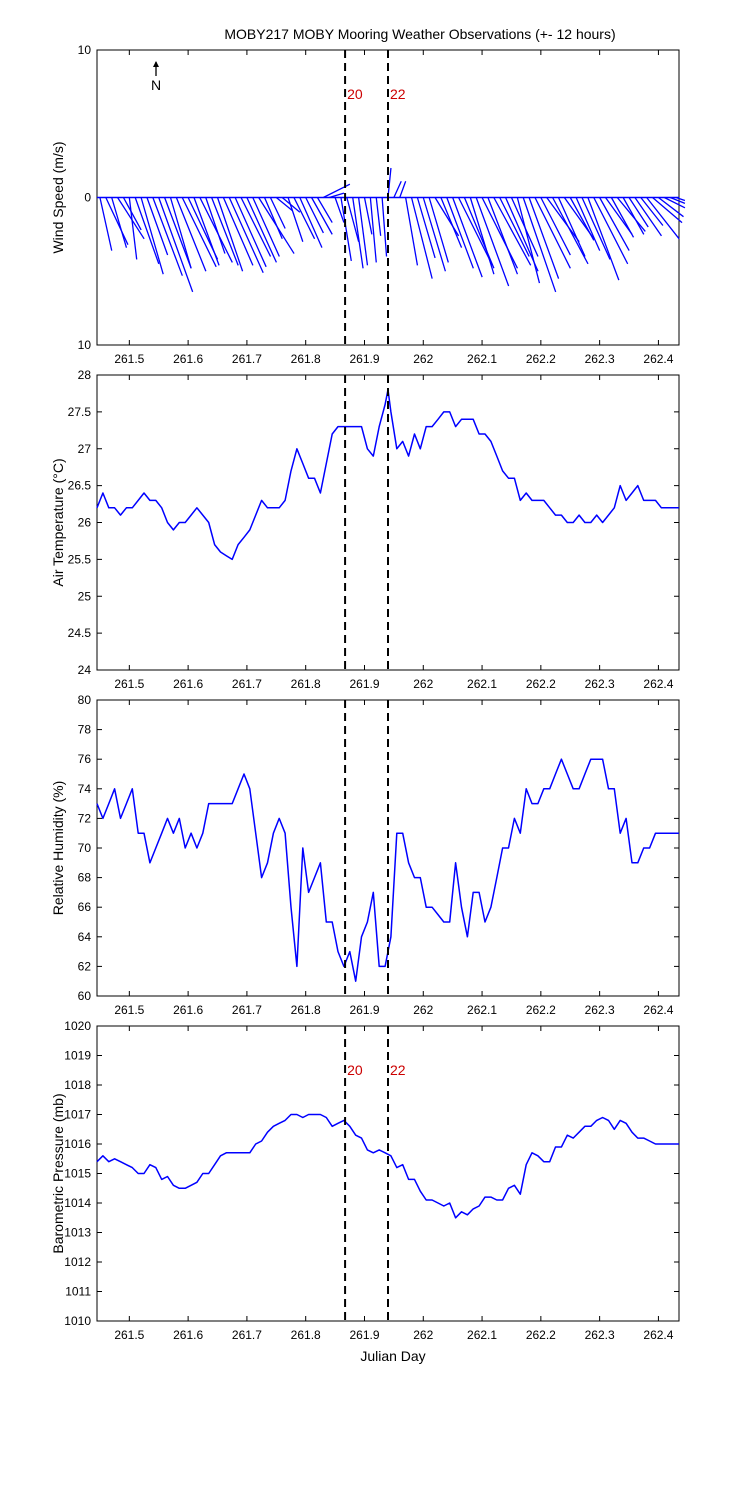 The height and width of the screenshot is (1500, 750). Describe the element at coordinates (85, 700) in the screenshot. I see `y-tick-label: 80` at that location.